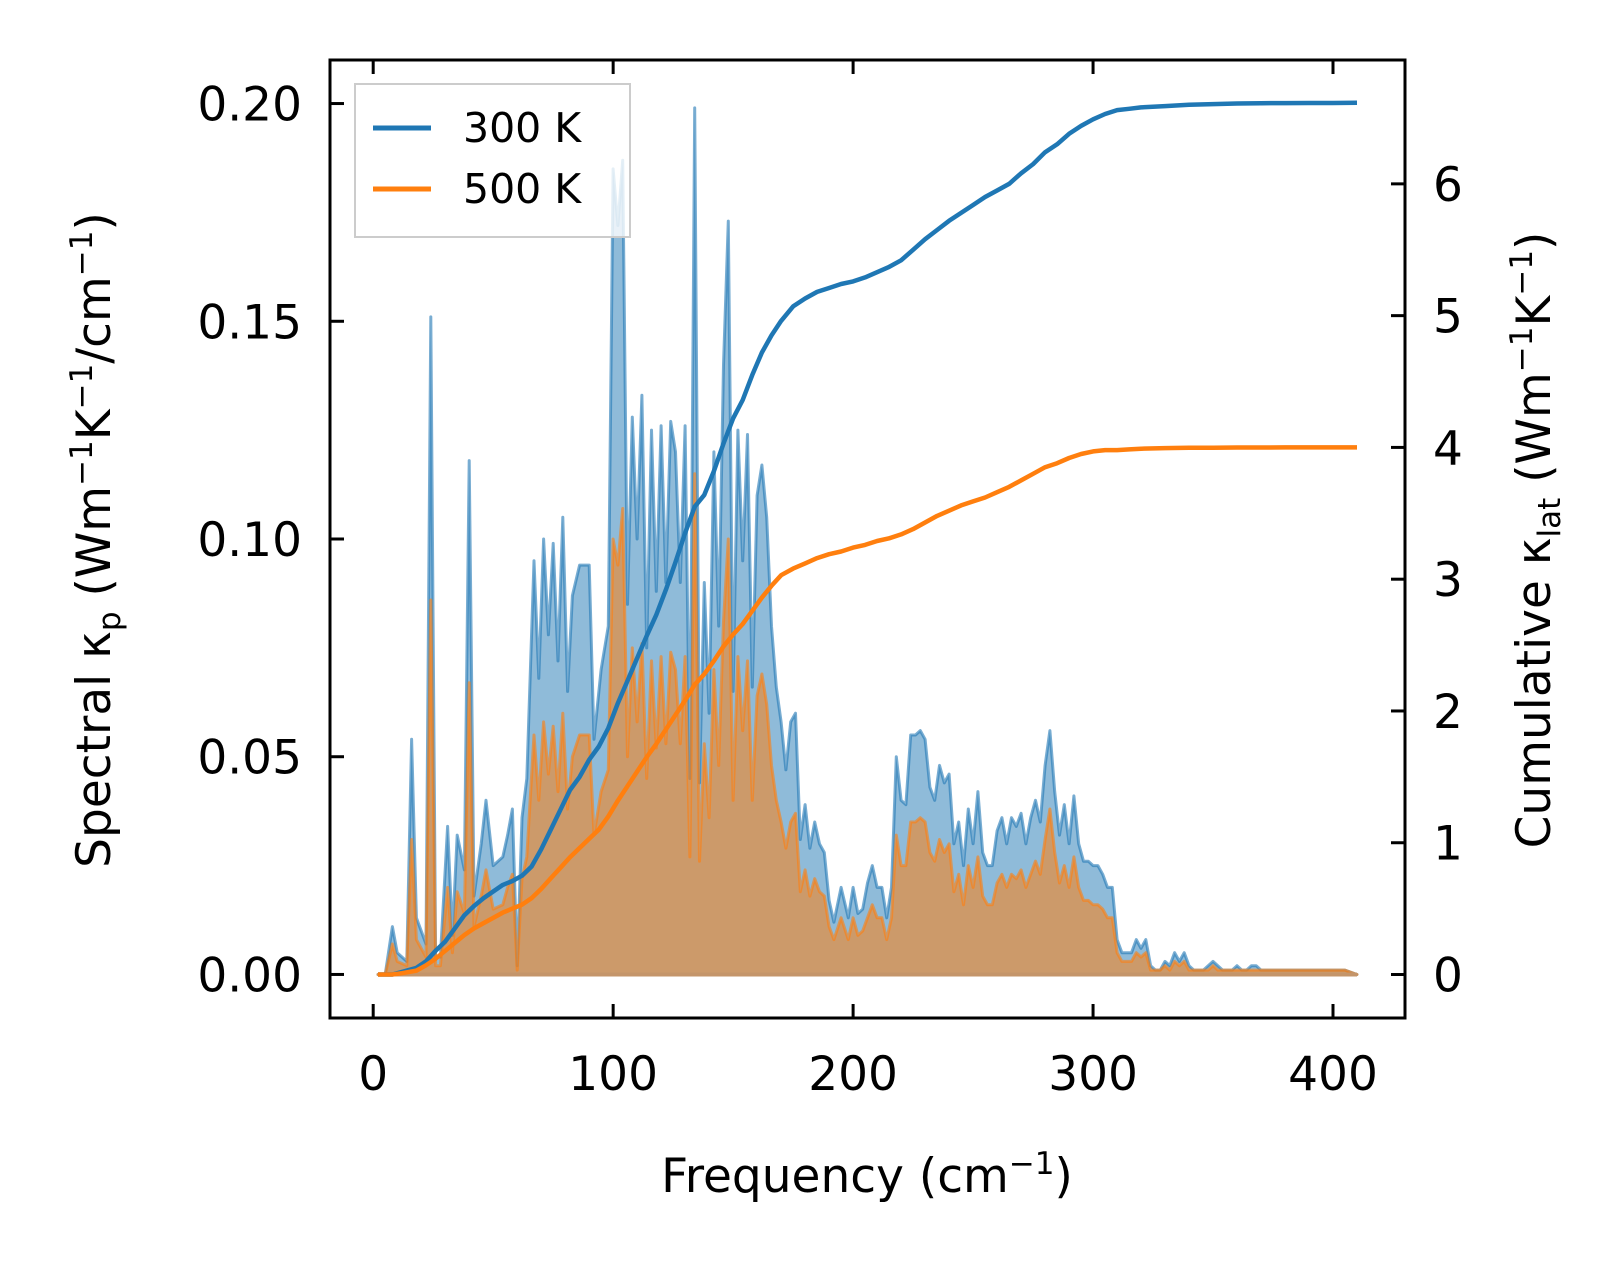 The image size is (1623, 1264). I want to click on legend: 300 K 500 K, so click(492, 160).